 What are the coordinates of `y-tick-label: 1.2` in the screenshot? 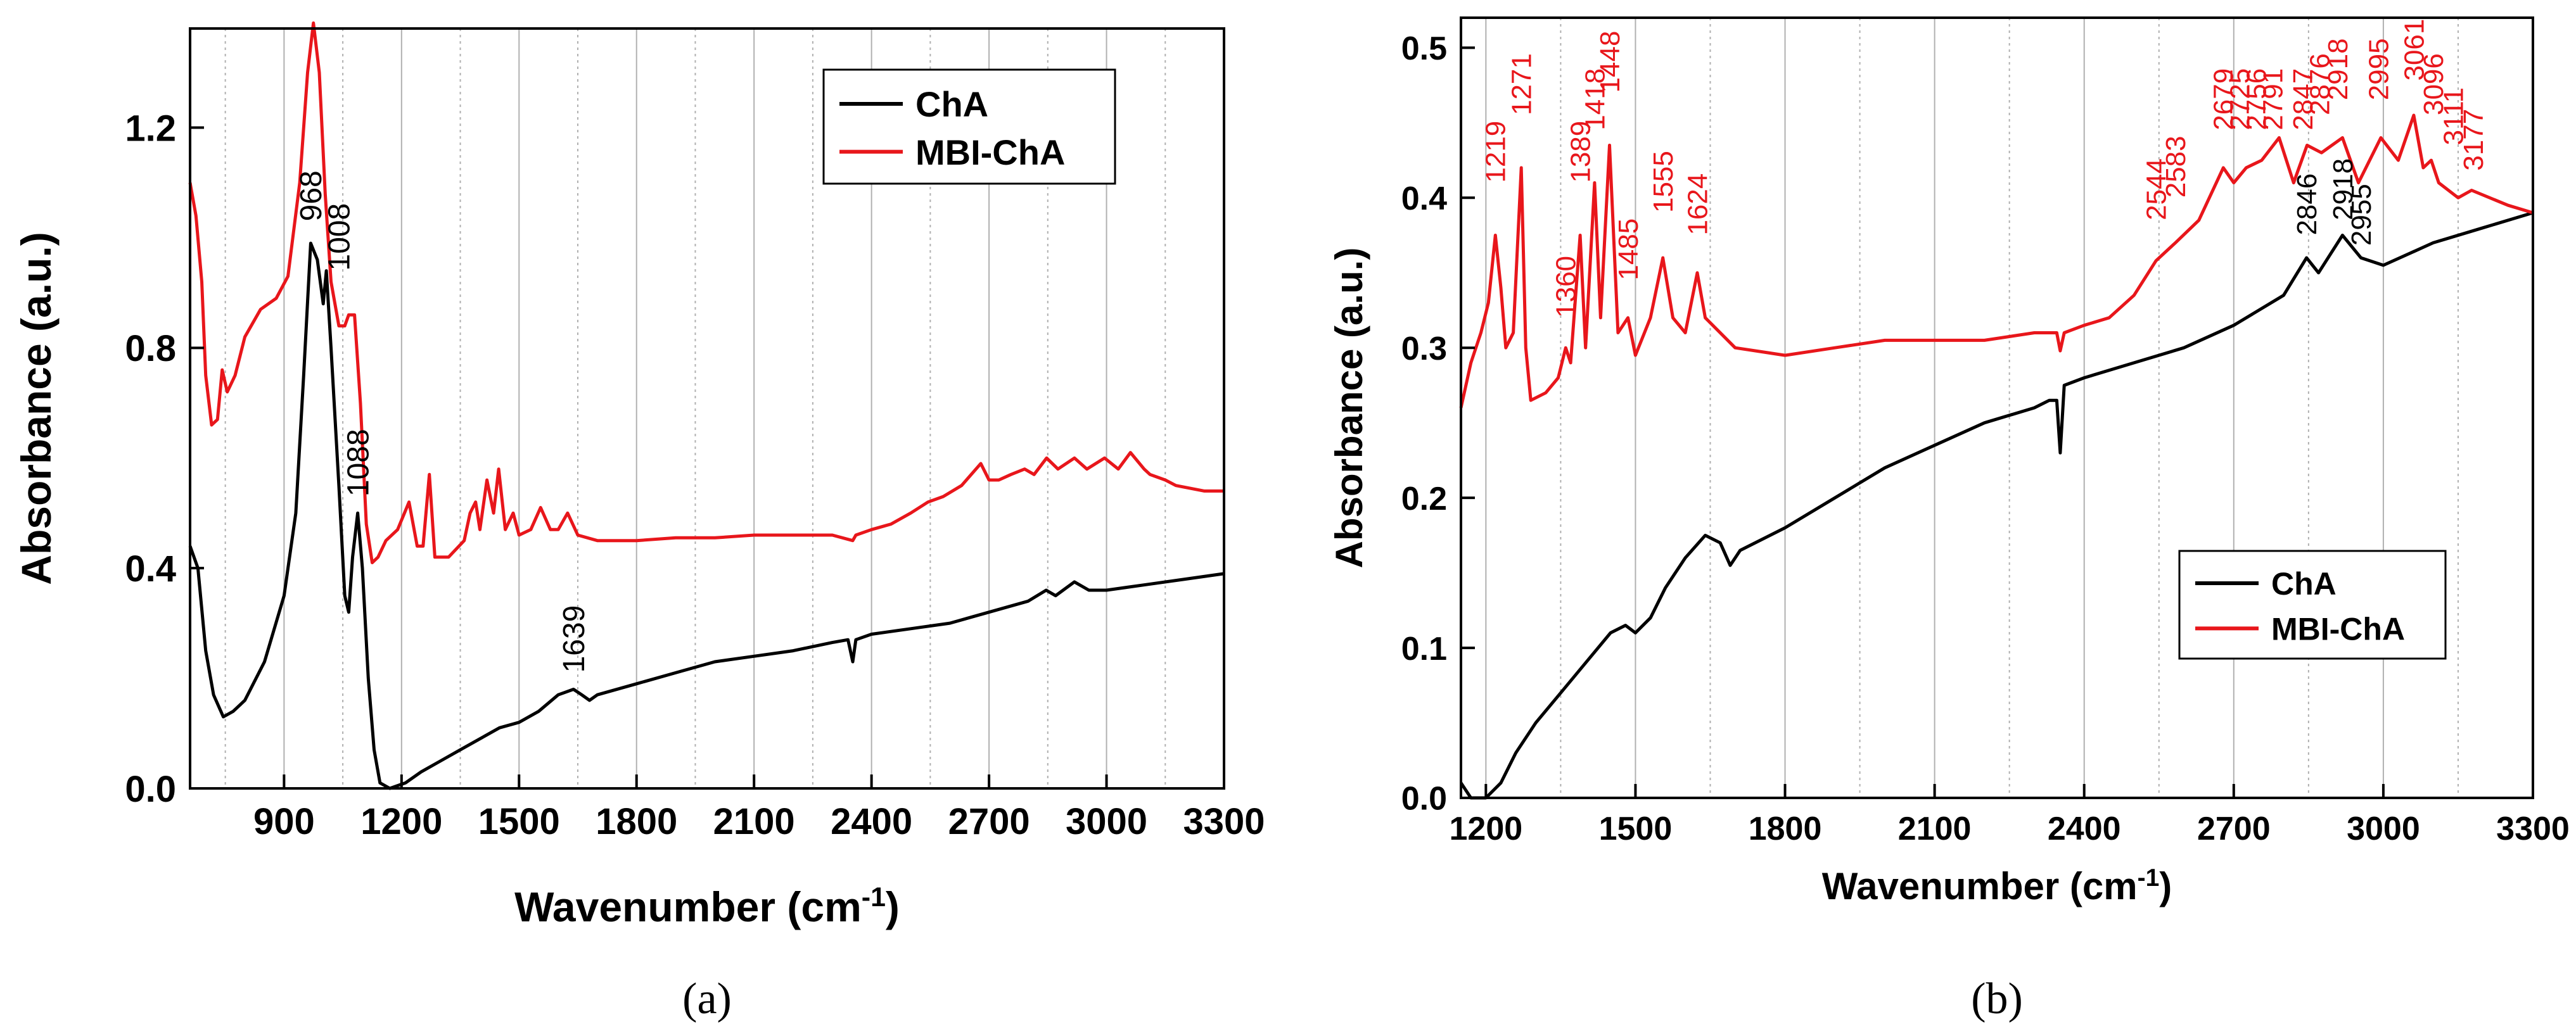 It's located at (150, 128).